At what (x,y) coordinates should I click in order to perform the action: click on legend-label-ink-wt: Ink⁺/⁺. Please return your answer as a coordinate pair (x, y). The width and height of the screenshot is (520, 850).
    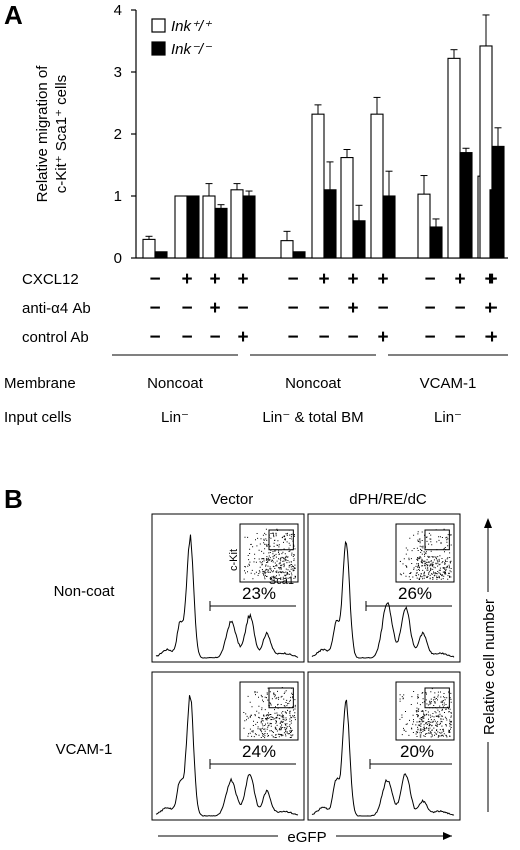
    Looking at the image, I should click on (191, 26).